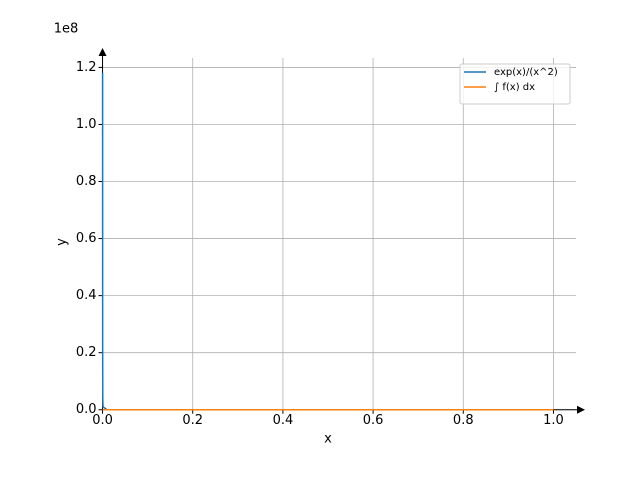 The width and height of the screenshot is (640, 480). Describe the element at coordinates (86, 409) in the screenshot. I see `y-tick-label: 0.0` at that location.